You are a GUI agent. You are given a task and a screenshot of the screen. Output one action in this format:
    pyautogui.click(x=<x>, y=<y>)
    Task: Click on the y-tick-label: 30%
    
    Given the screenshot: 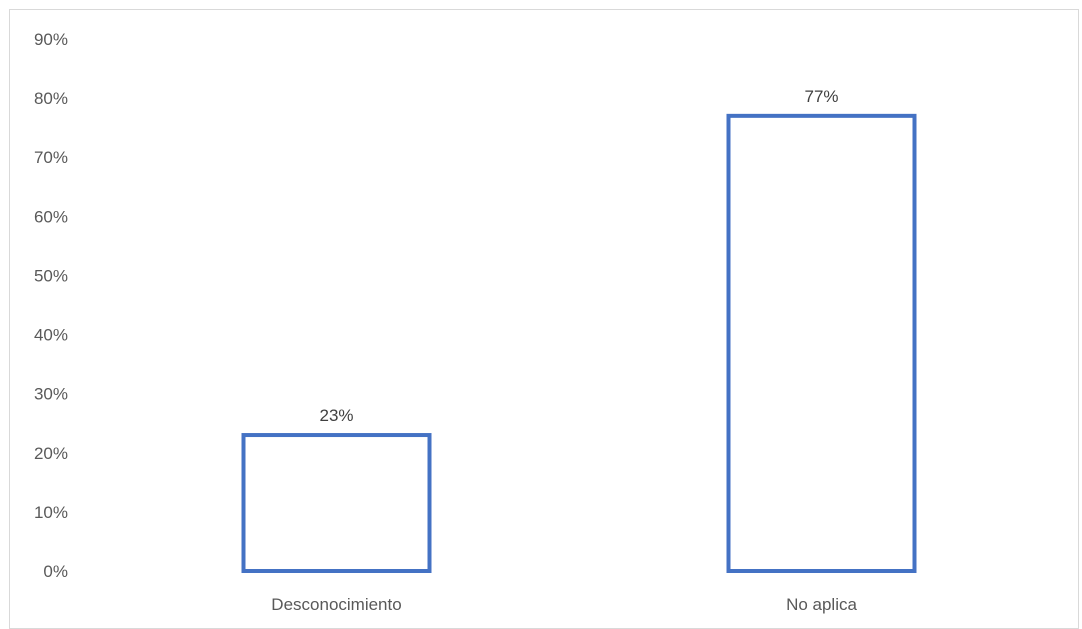 What is the action you would take?
    pyautogui.click(x=51, y=394)
    